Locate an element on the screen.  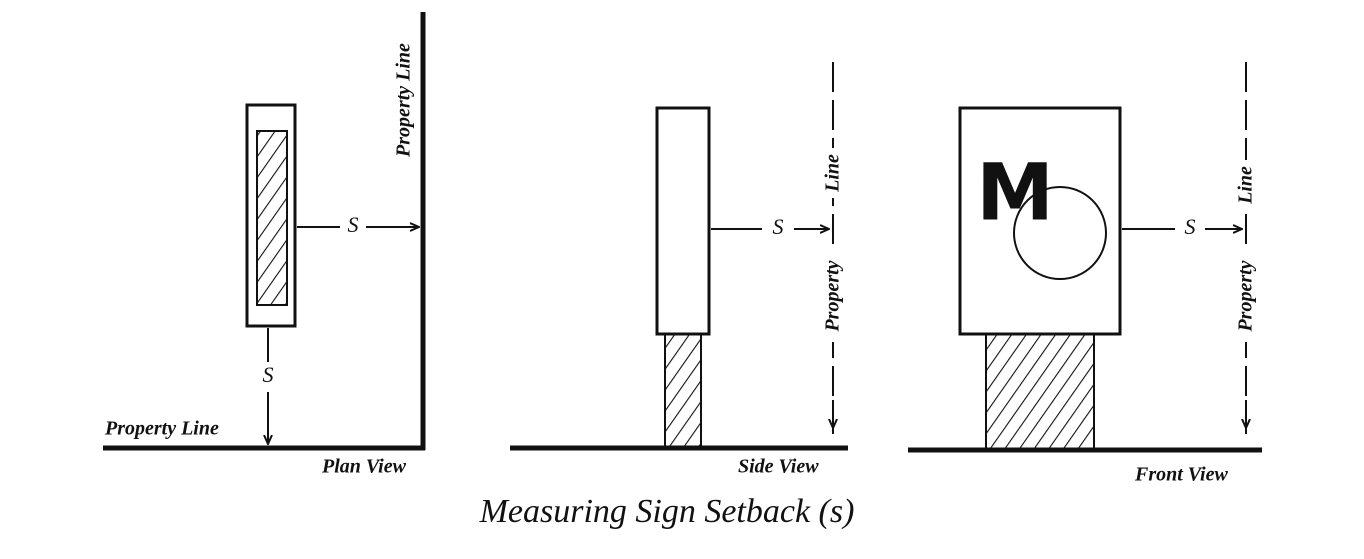
view-label: Side View is located at coordinates (778, 467).